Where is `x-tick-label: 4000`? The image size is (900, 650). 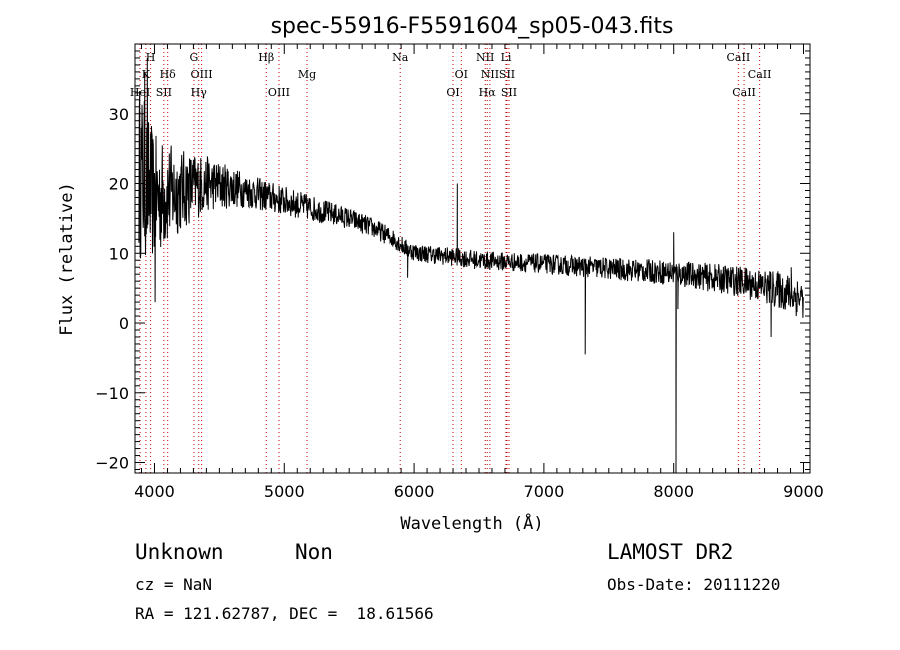
x-tick-label: 4000 is located at coordinates (154, 491).